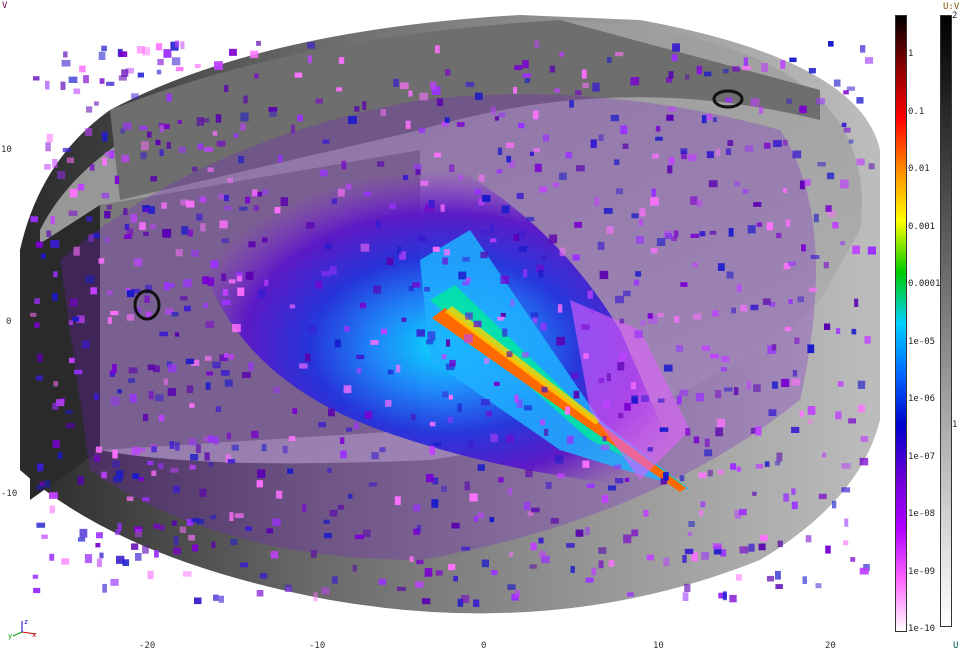  What do you see at coordinates (317, 646) in the screenshot?
I see `u-tick-label: -10` at bounding box center [317, 646].